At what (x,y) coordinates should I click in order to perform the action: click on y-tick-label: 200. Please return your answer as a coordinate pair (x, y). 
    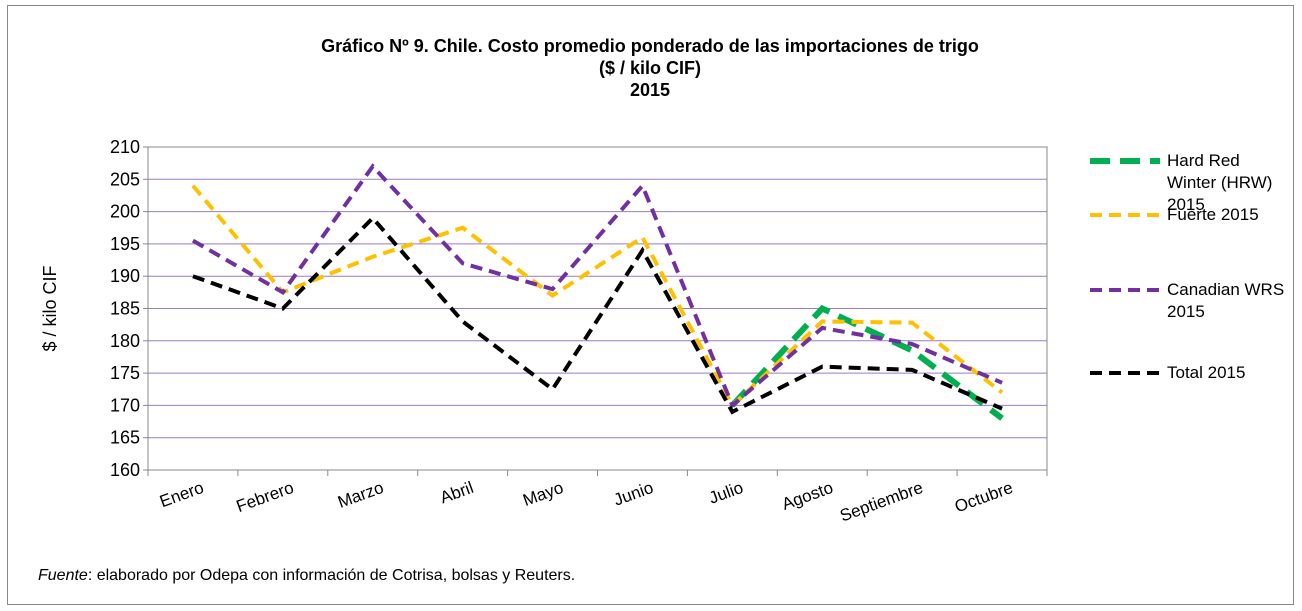
    Looking at the image, I should click on (125, 212).